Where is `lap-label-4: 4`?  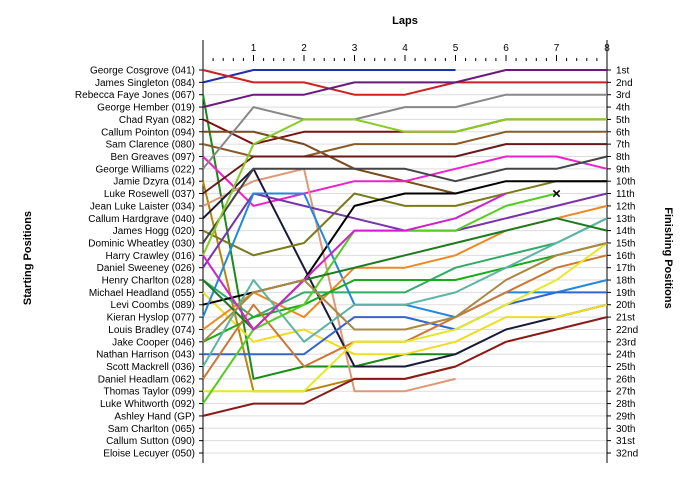
lap-label-4: 4 is located at coordinates (405, 48).